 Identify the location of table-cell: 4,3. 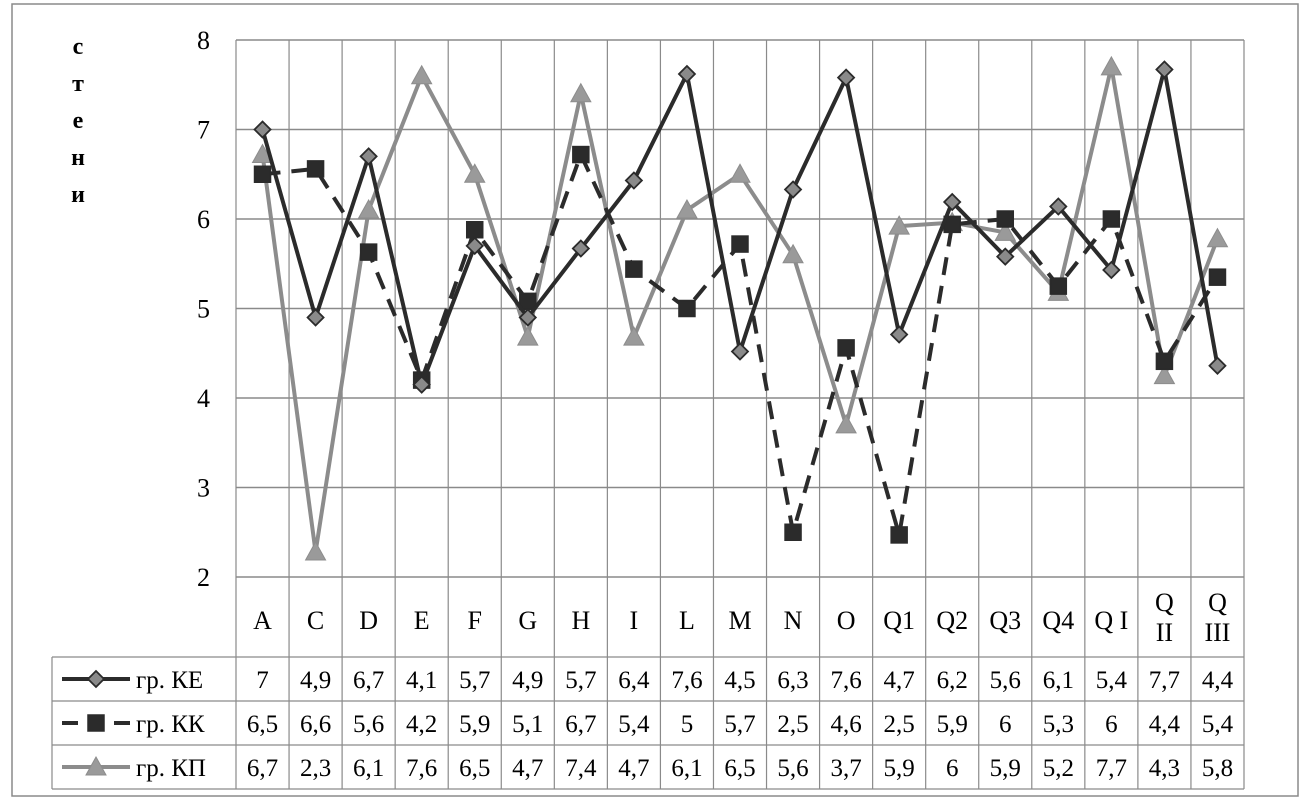
(1164, 768).